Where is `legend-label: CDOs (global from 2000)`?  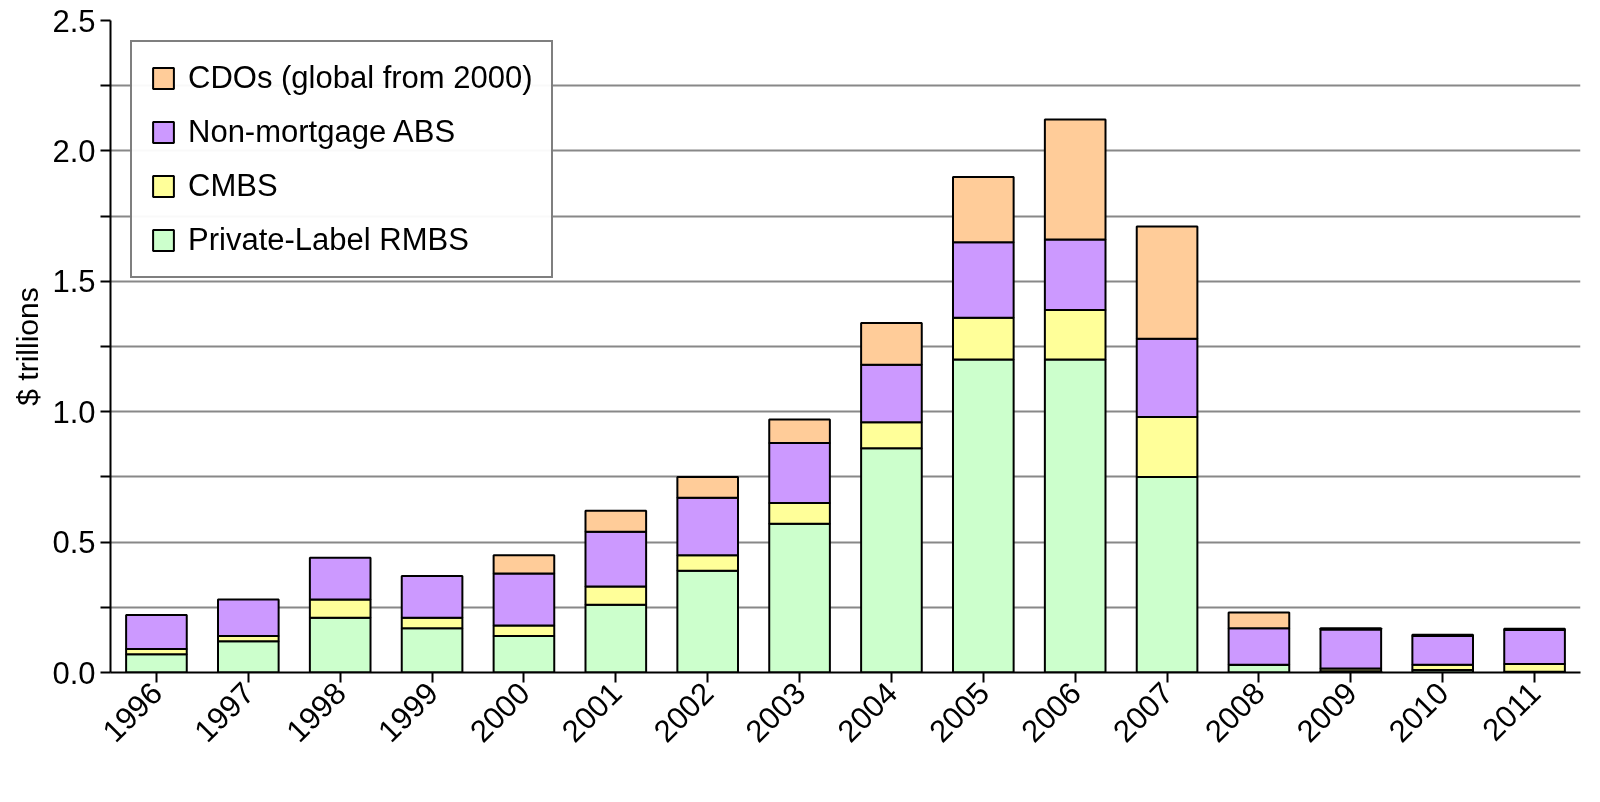
legend-label: CDOs (global from 2000) is located at coordinates (360, 78).